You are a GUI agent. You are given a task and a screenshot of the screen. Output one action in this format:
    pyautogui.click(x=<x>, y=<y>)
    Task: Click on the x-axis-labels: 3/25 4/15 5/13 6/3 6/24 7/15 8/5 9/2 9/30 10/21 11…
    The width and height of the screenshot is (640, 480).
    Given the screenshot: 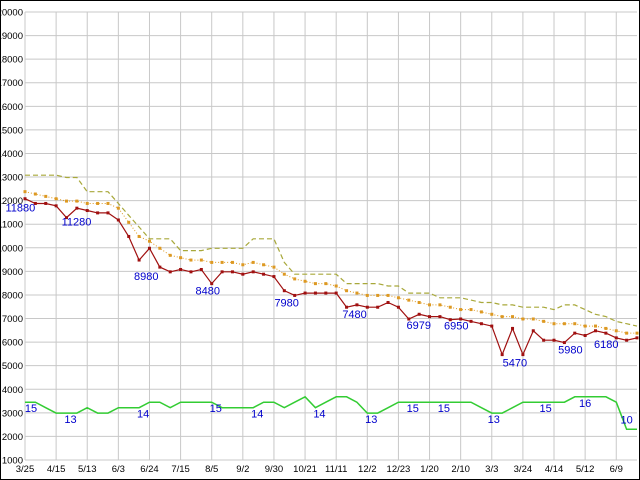 What is the action you would take?
    pyautogui.click(x=319, y=469)
    